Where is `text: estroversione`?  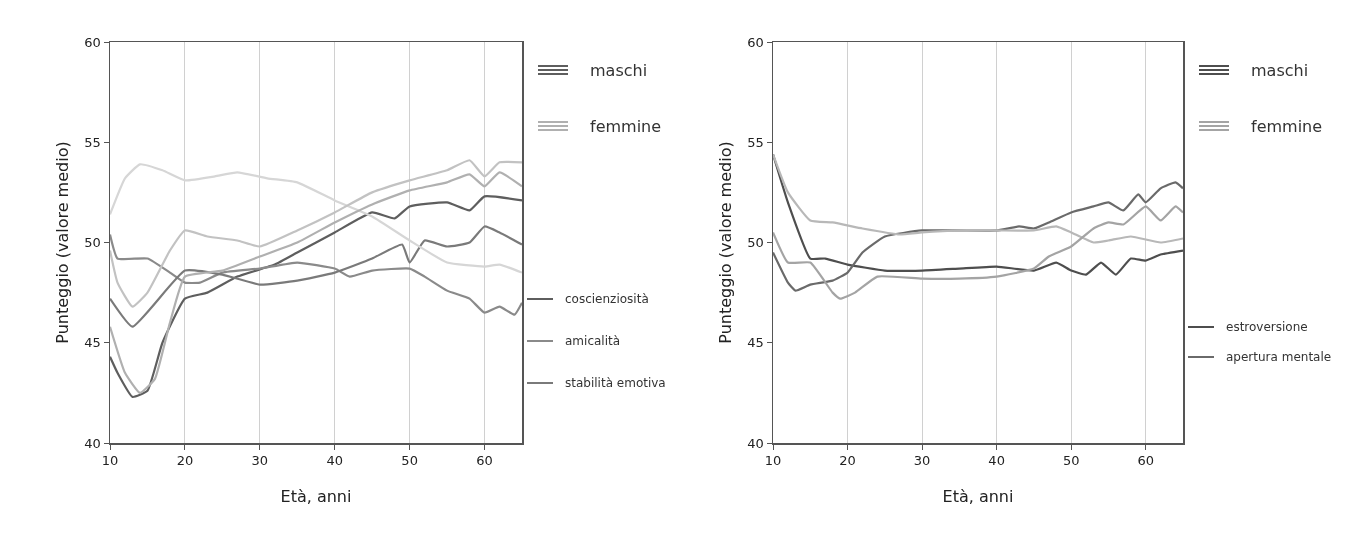 text: estroversione is located at coordinates (1267, 327).